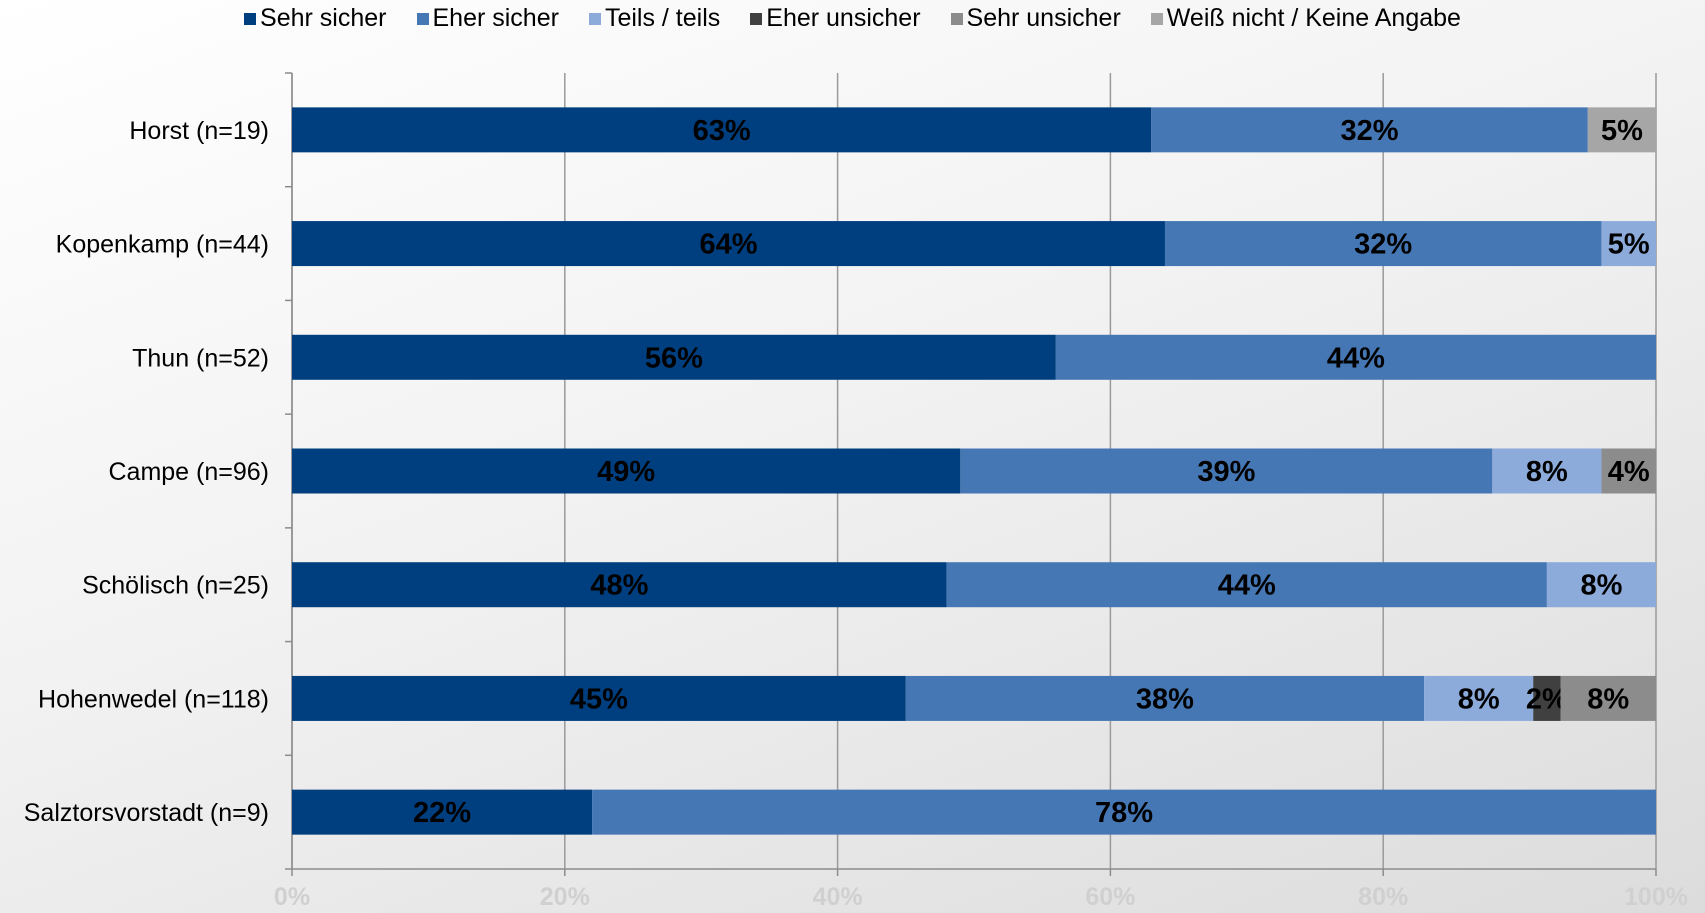 The width and height of the screenshot is (1705, 913). I want to click on data-label: 22%, so click(442, 813).